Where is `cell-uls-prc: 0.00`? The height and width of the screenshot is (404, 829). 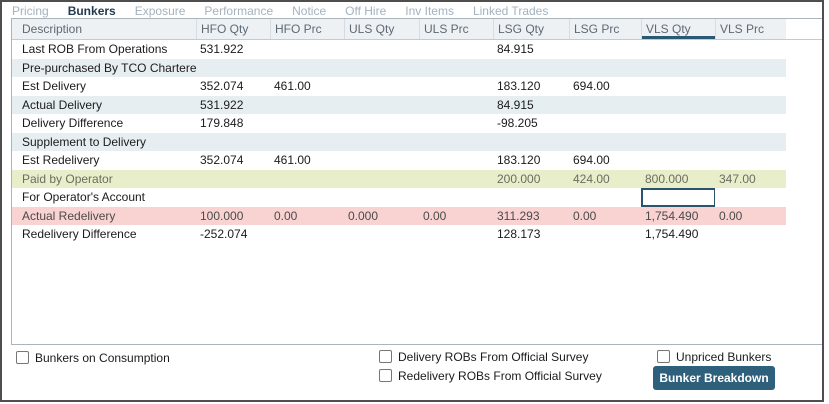
cell-uls-prc: 0.00 is located at coordinates (456, 215).